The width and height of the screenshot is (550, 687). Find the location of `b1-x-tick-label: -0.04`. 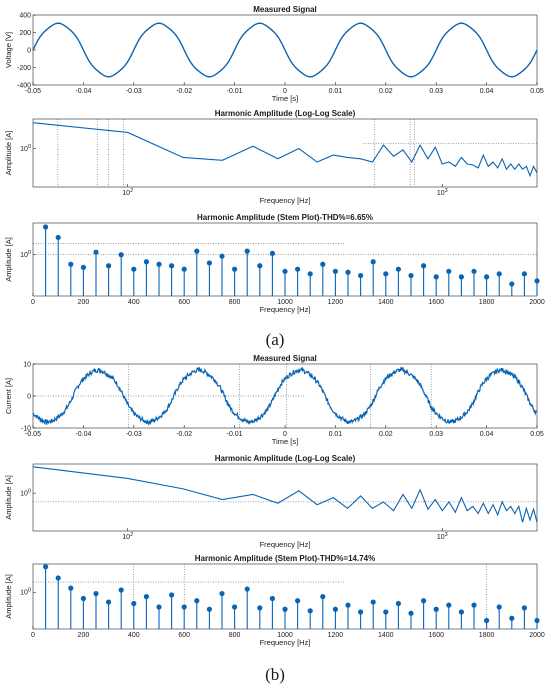

b1-x-tick-label: -0.04 is located at coordinates (83, 434).